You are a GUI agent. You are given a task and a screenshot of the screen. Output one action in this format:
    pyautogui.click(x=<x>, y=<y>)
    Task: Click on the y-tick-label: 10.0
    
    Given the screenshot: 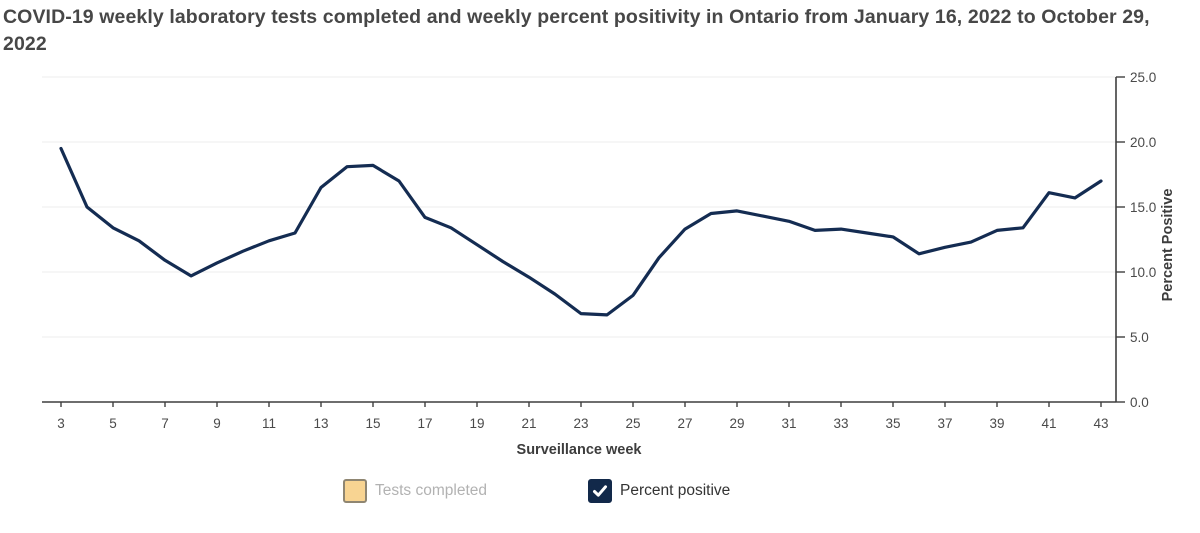 What is the action you would take?
    pyautogui.click(x=1143, y=272)
    